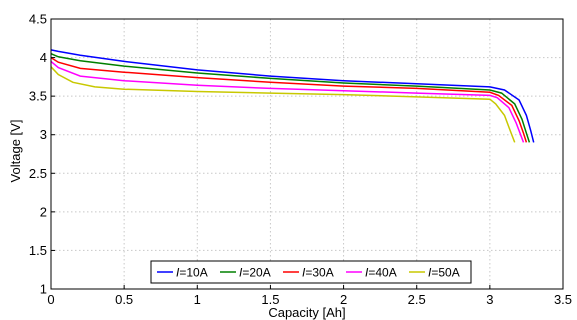 The width and height of the screenshot is (577, 320). I want to click on legend-entry: I=40A, so click(381, 273).